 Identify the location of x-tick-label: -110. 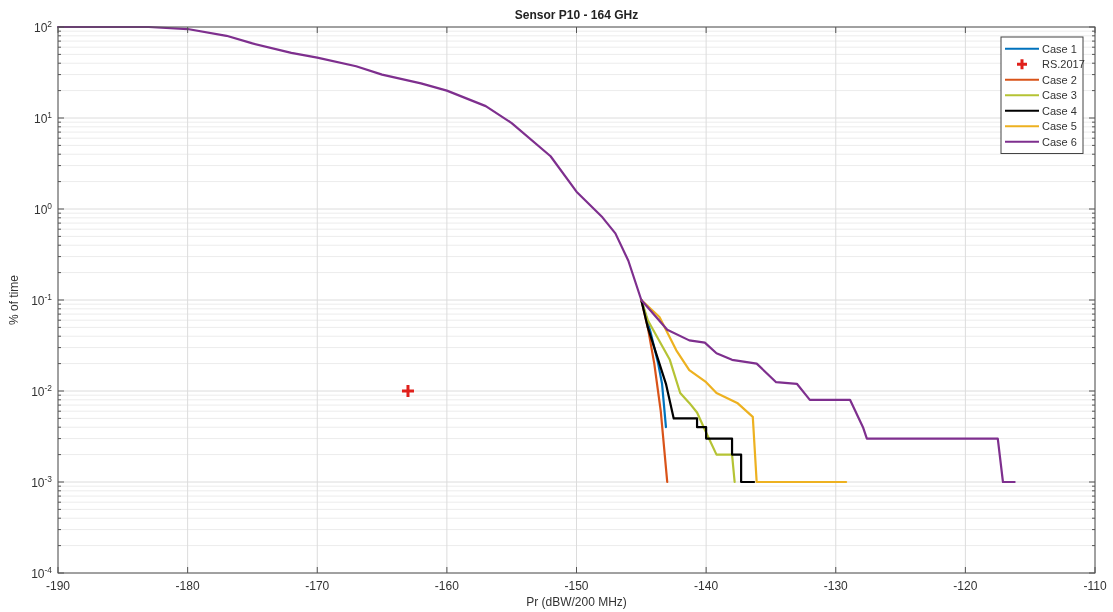
(1095, 586).